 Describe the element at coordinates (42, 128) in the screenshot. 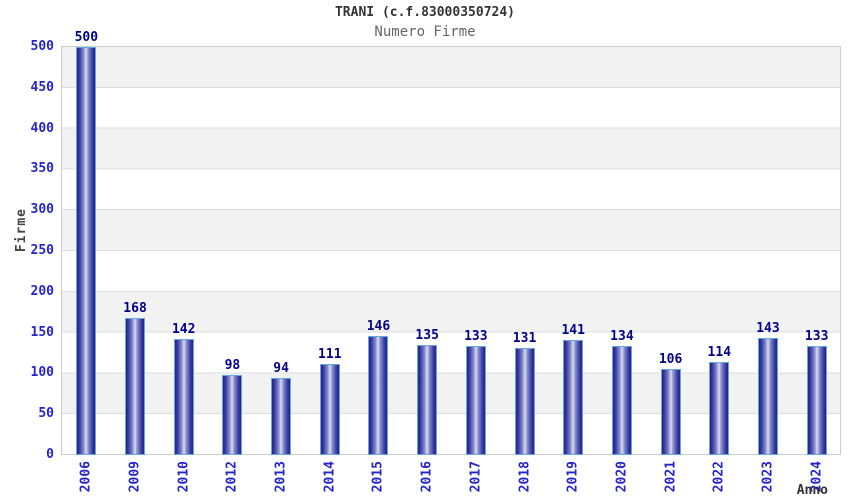

I see `y-tick-label: 400` at that location.